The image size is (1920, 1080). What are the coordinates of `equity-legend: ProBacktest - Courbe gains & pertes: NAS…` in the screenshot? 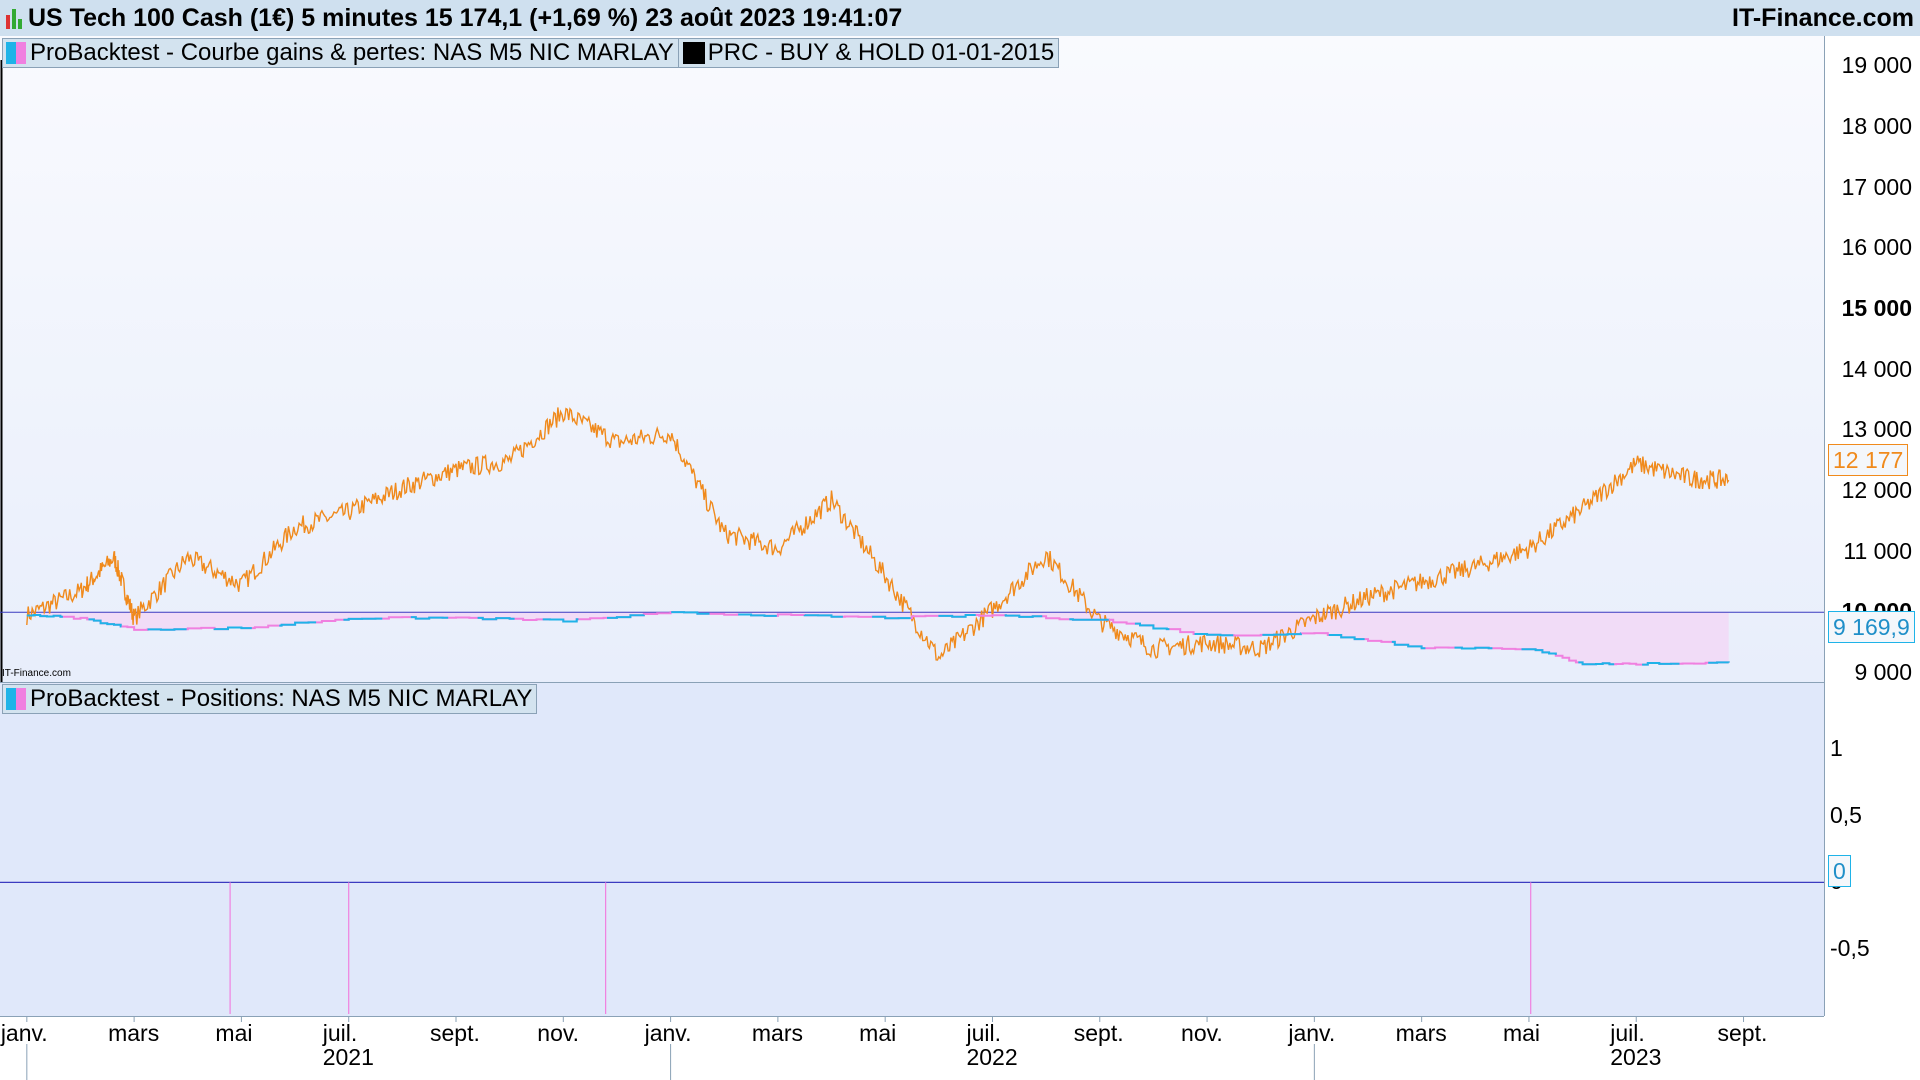 It's located at (531, 53).